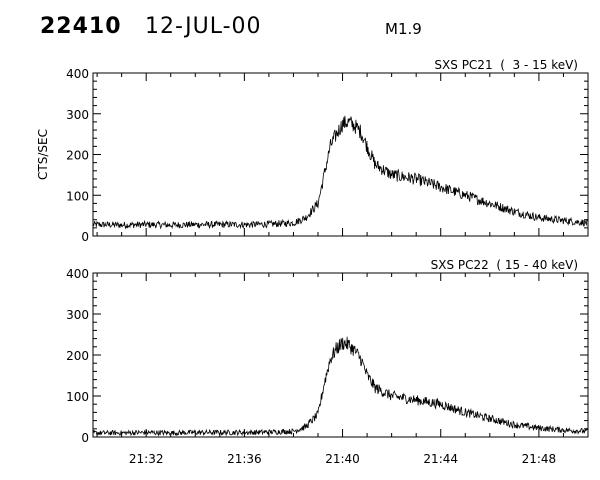 Image resolution: width=600 pixels, height=480 pixels. I want to click on x-tick-label: 21:44, so click(440, 459).